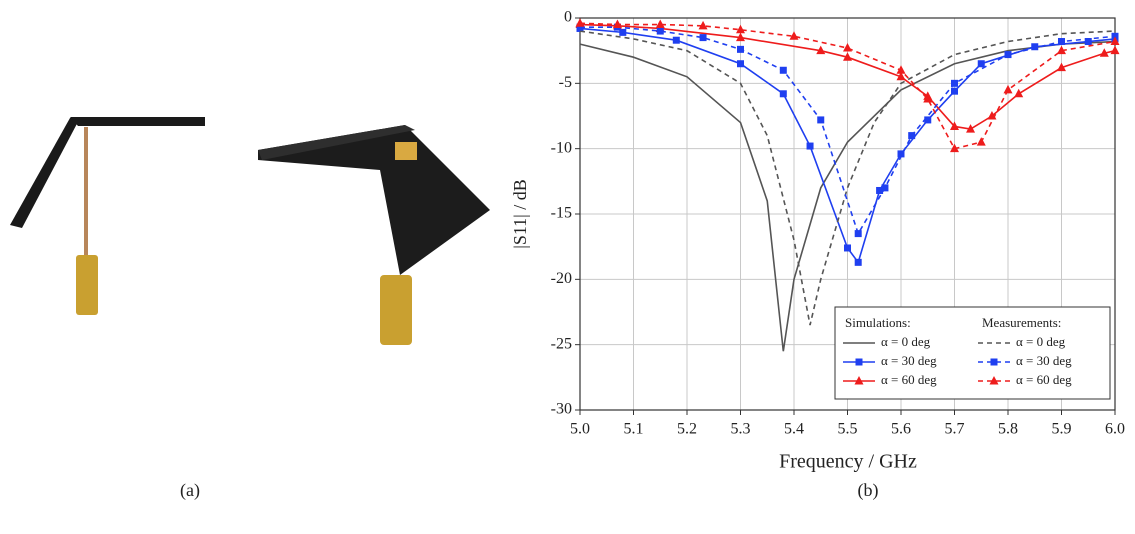 The image size is (1135, 534). What do you see at coordinates (972, 353) in the screenshot?
I see `legend-box` at bounding box center [972, 353].